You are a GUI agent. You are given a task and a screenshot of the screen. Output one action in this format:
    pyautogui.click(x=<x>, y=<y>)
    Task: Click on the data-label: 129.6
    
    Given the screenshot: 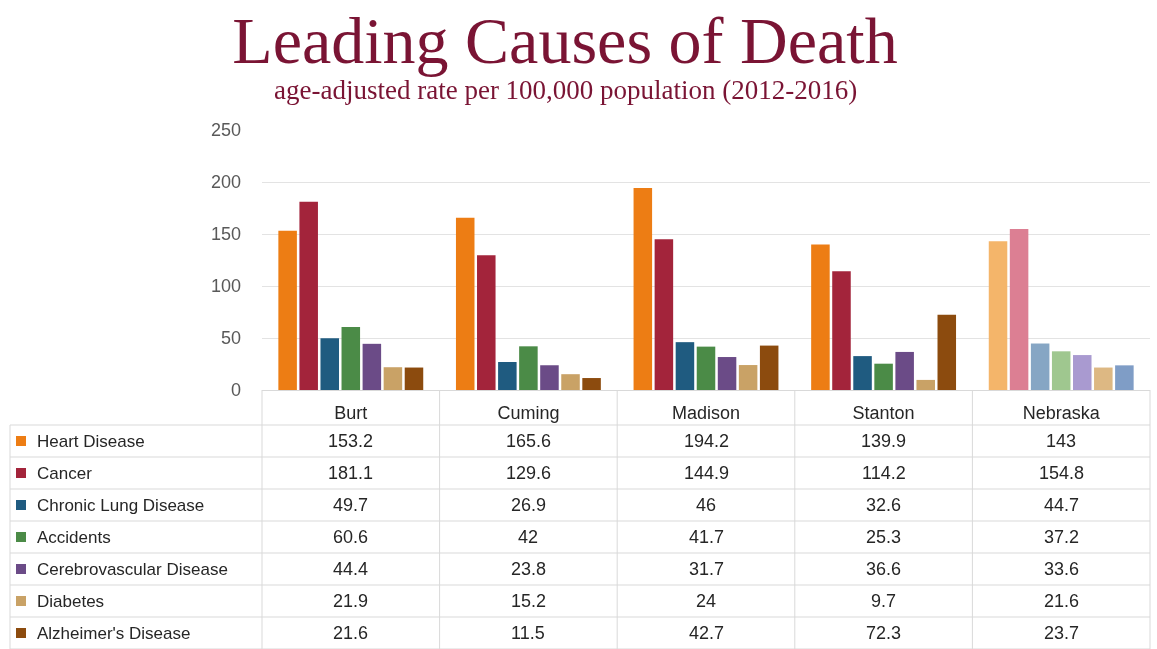 What is the action you would take?
    pyautogui.click(x=529, y=473)
    